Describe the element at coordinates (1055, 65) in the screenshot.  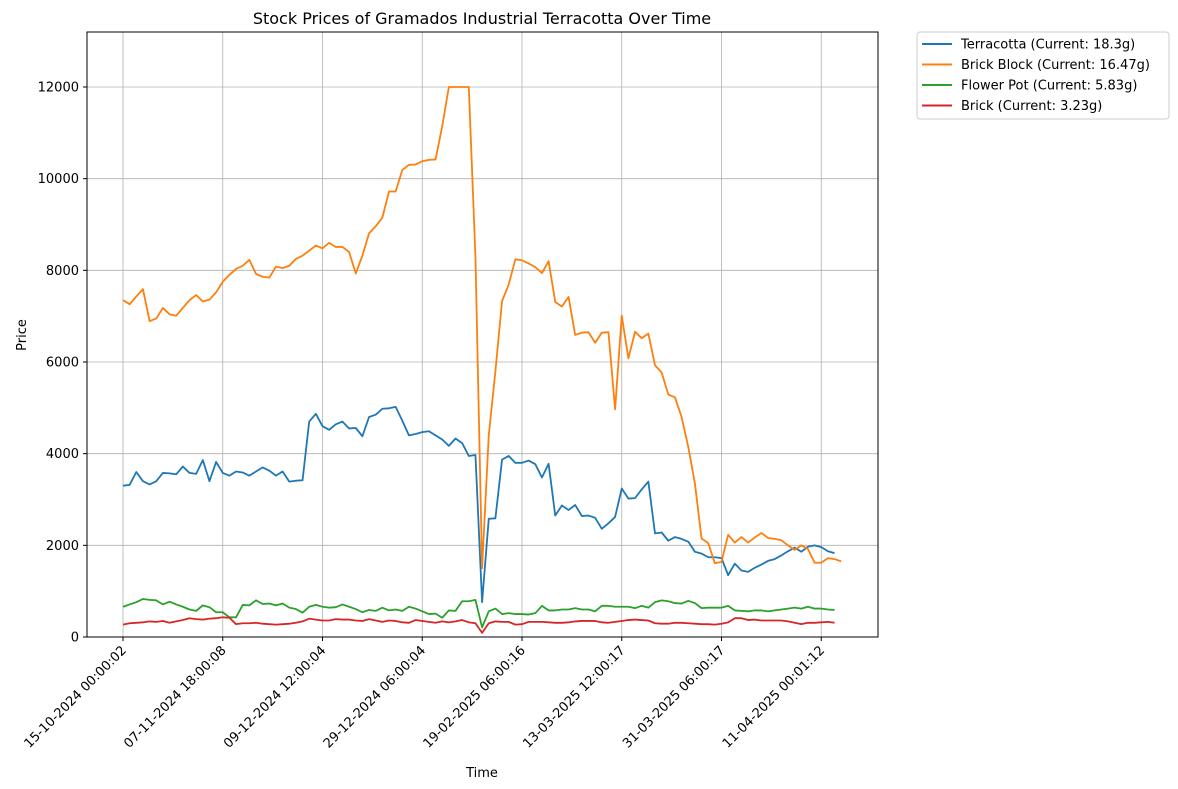
I see `legend-entry: Brick Block (Current: 16.47g)` at that location.